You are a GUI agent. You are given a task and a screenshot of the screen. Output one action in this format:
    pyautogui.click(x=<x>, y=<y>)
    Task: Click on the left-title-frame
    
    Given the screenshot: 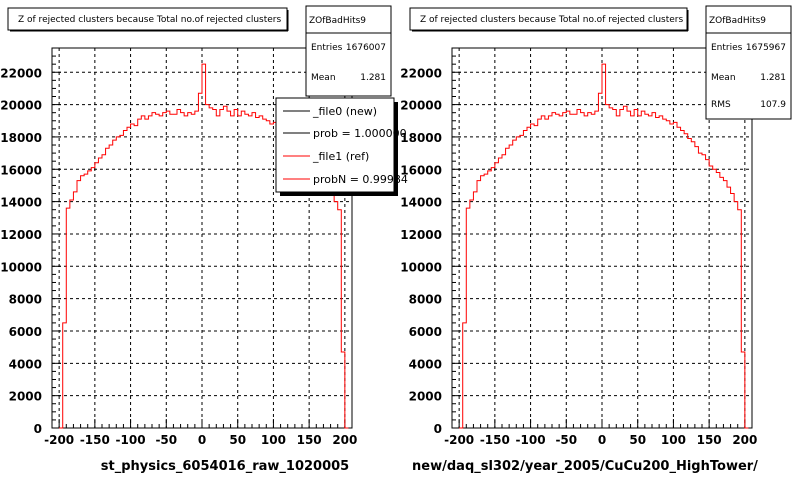 What is the action you would take?
    pyautogui.click(x=147, y=19)
    